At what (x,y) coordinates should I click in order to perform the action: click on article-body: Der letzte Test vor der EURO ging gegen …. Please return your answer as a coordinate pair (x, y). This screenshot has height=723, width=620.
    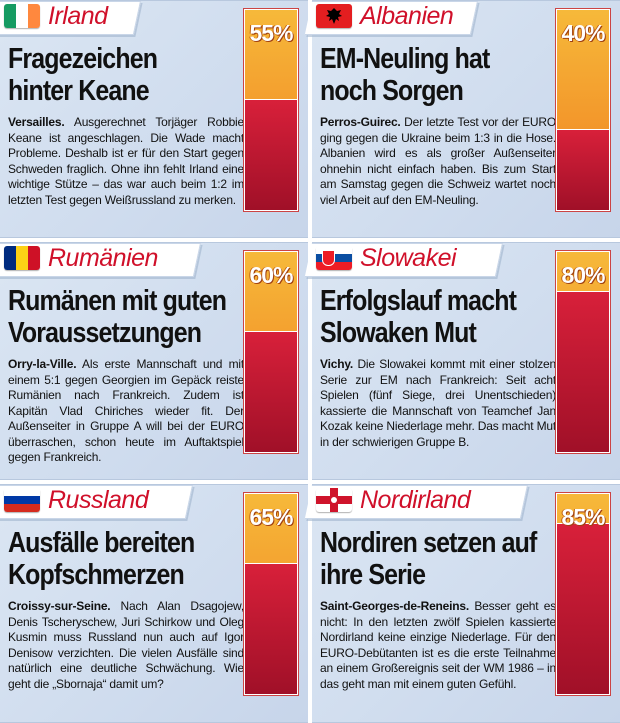
    Looking at the image, I should click on (438, 161).